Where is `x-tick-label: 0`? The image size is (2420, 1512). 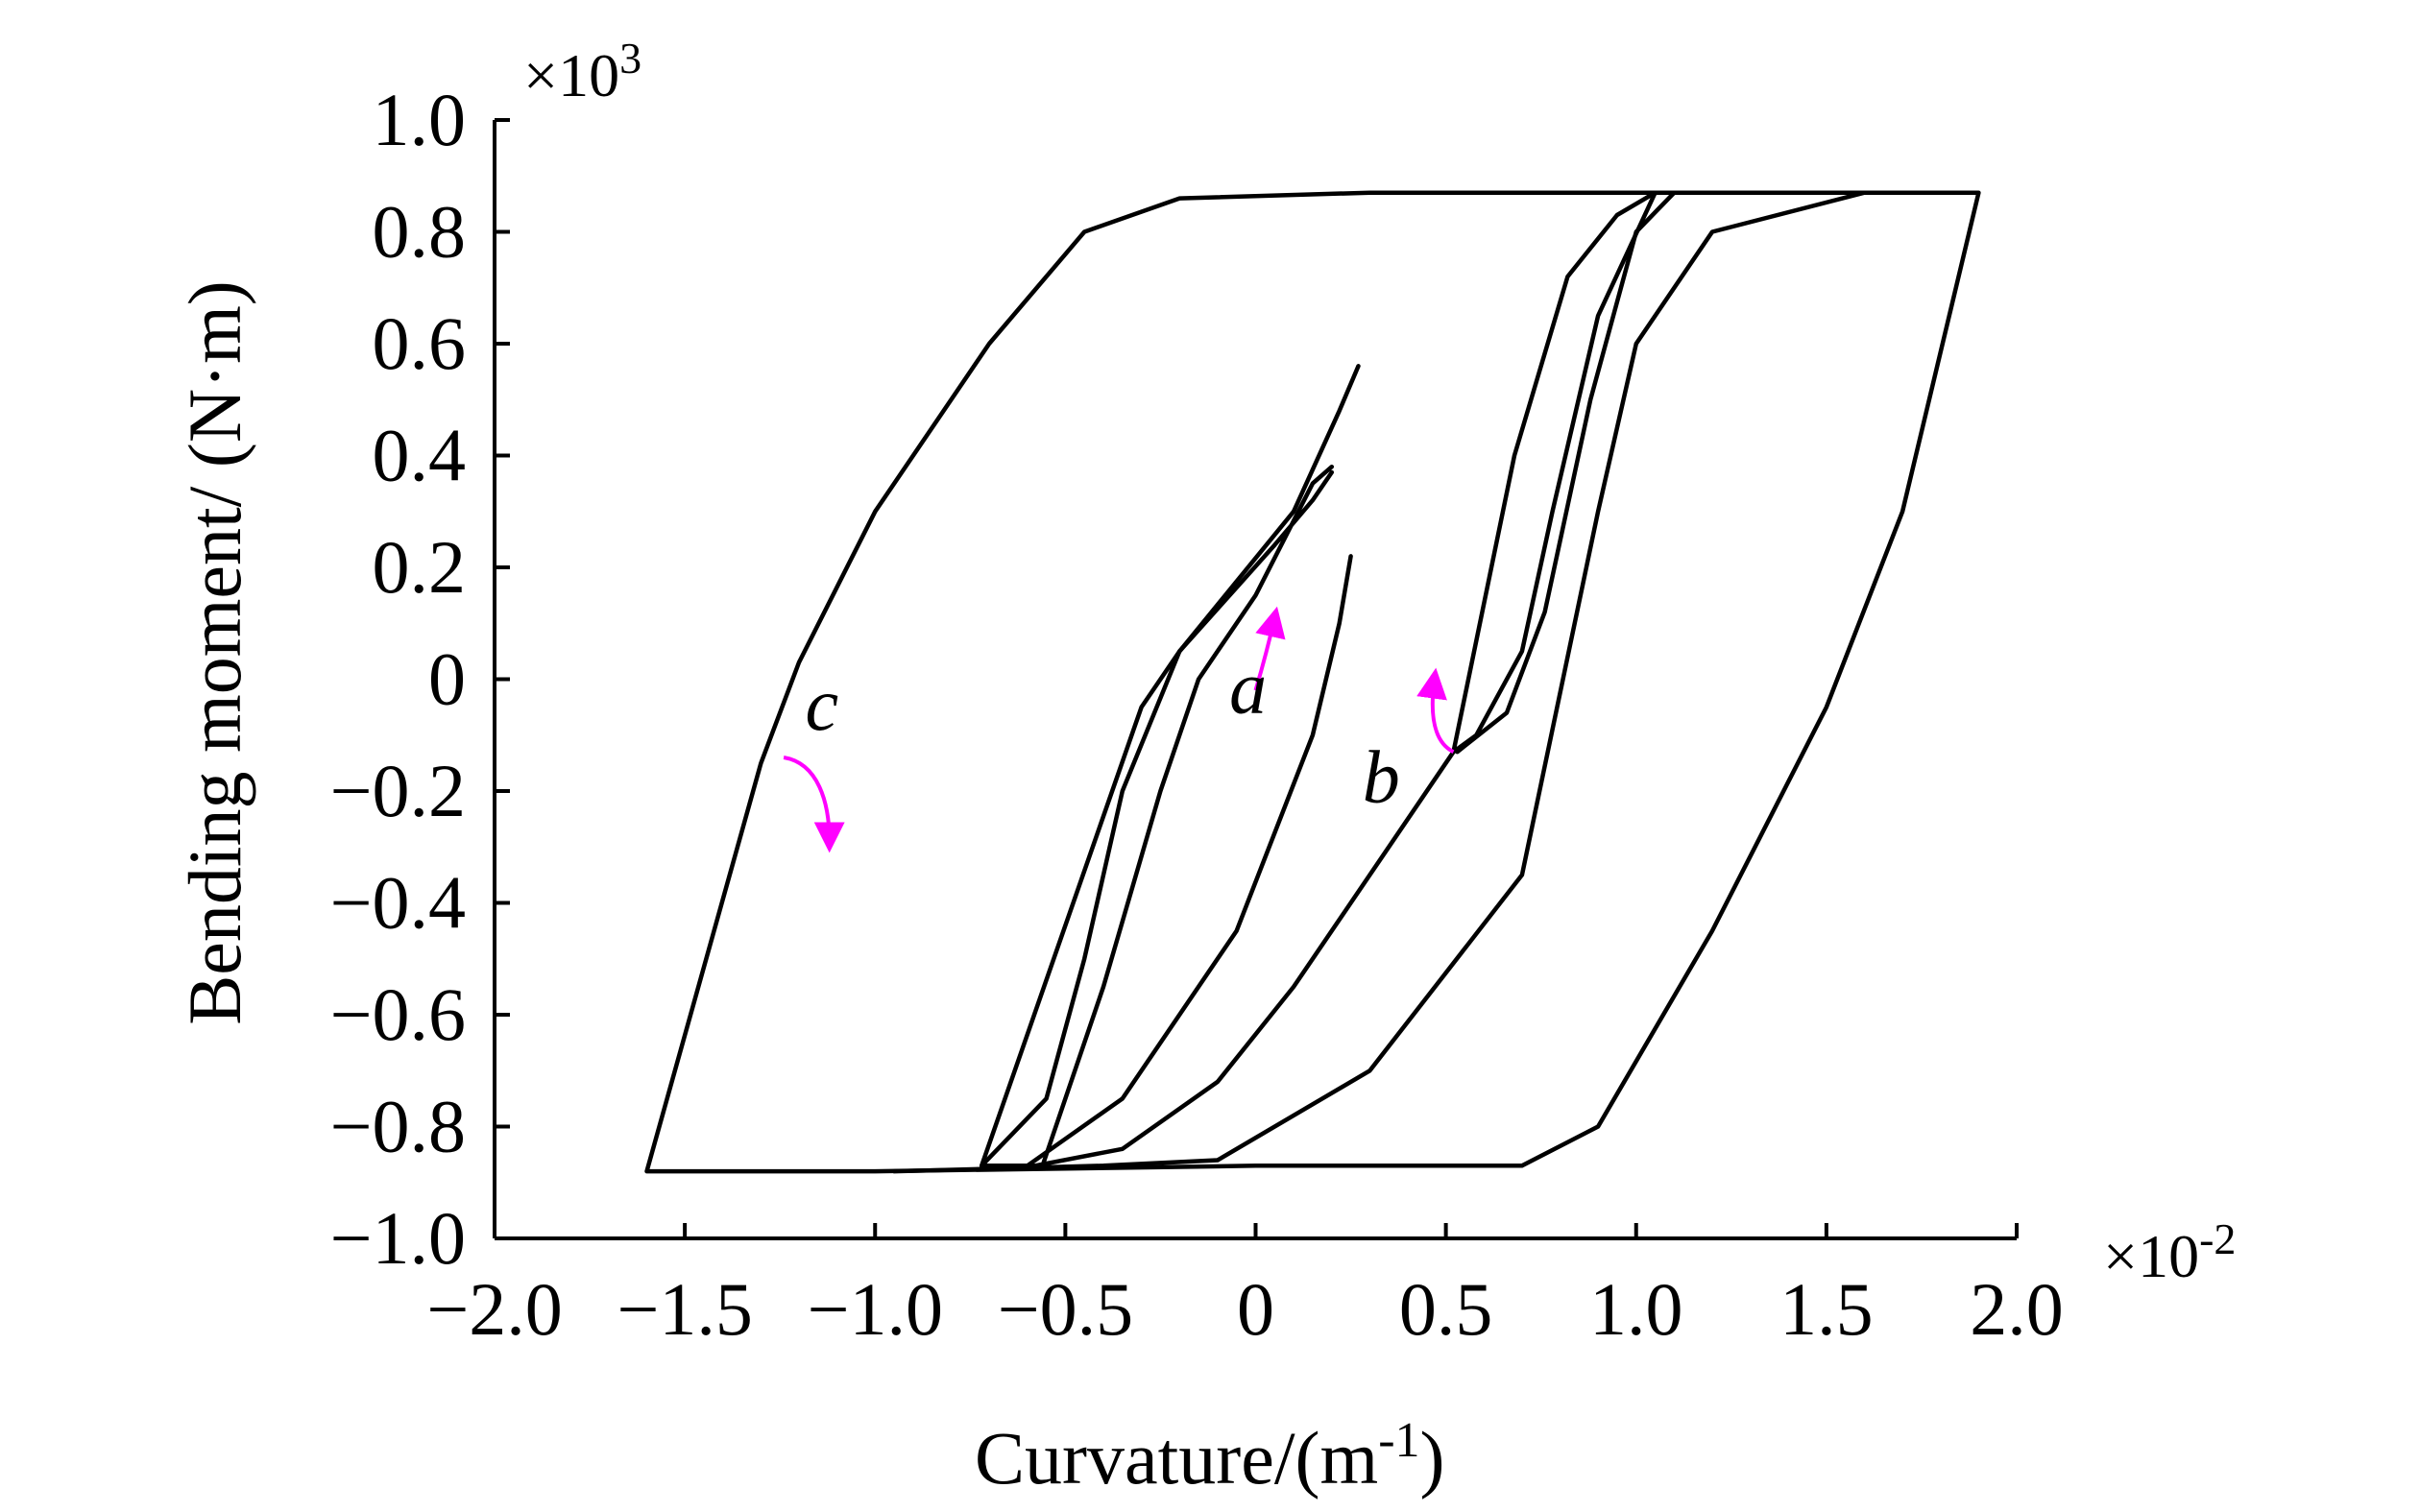 x-tick-label: 0 is located at coordinates (1256, 1309).